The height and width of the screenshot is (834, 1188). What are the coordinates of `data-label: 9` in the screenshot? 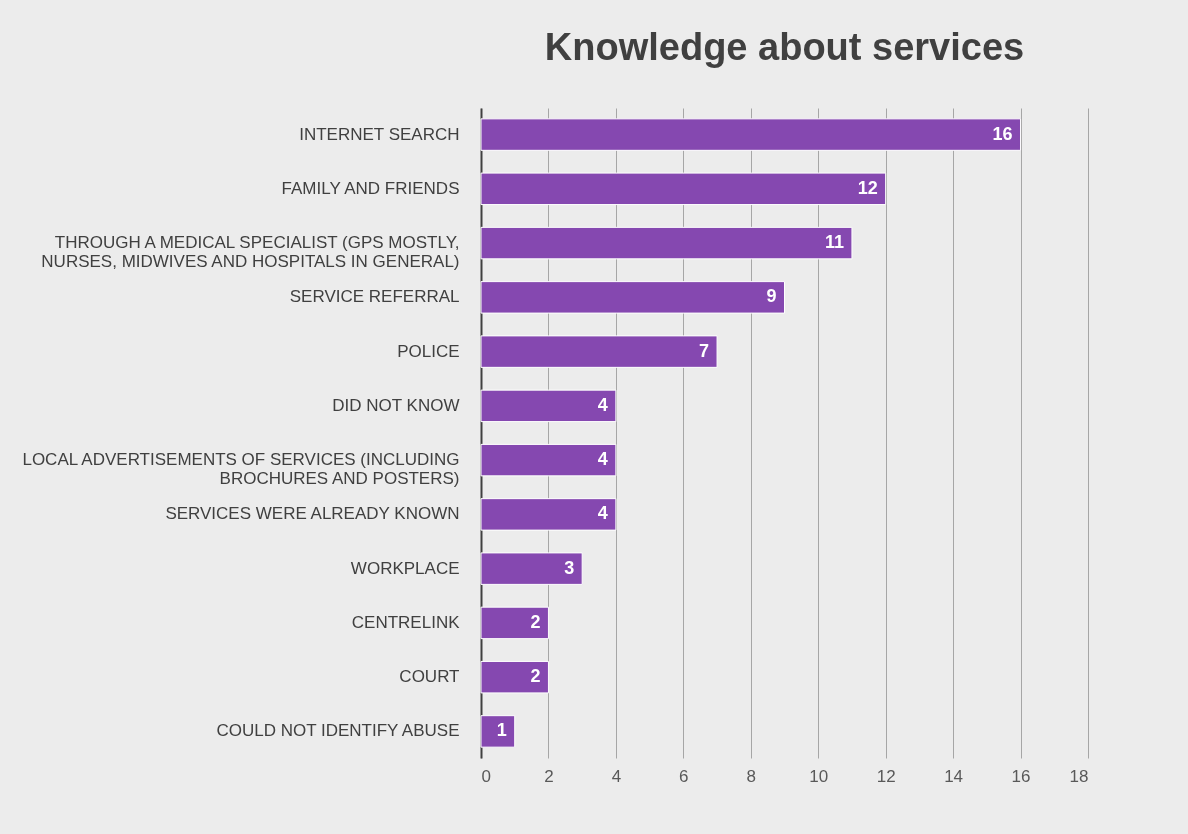 It's located at (771, 296).